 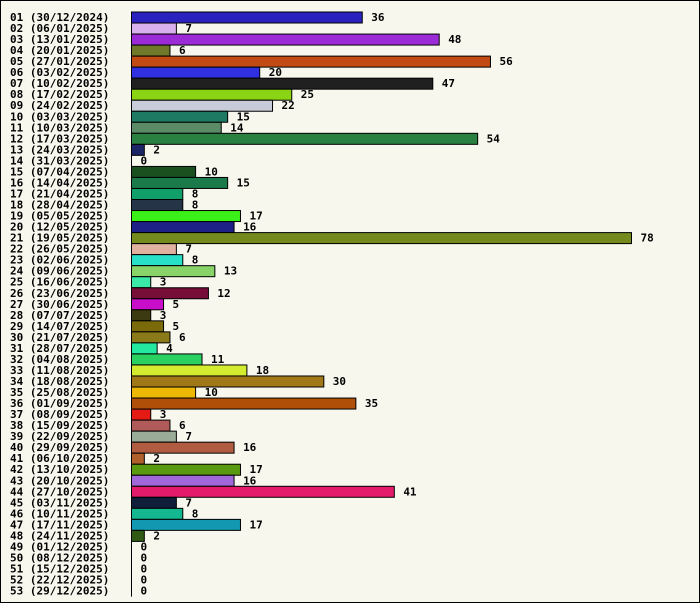 What do you see at coordinates (59, 205) in the screenshot?
I see `category-label: 18 (28/04/2025)` at bounding box center [59, 205].